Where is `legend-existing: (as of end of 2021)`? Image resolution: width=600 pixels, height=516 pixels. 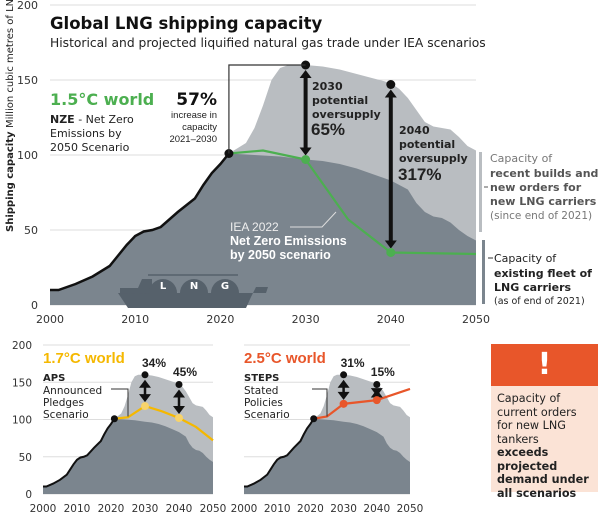 legend-existing: (as of end of 2021) is located at coordinates (539, 301).